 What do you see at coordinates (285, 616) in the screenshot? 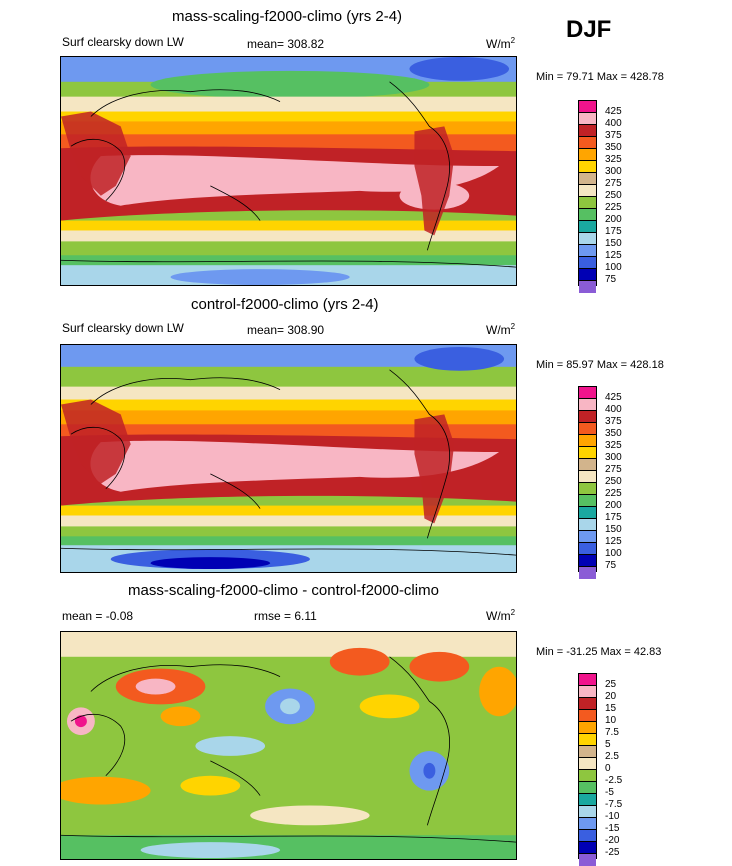
I see `panel-3-rmse-label: rmse = 6.11` at bounding box center [285, 616].